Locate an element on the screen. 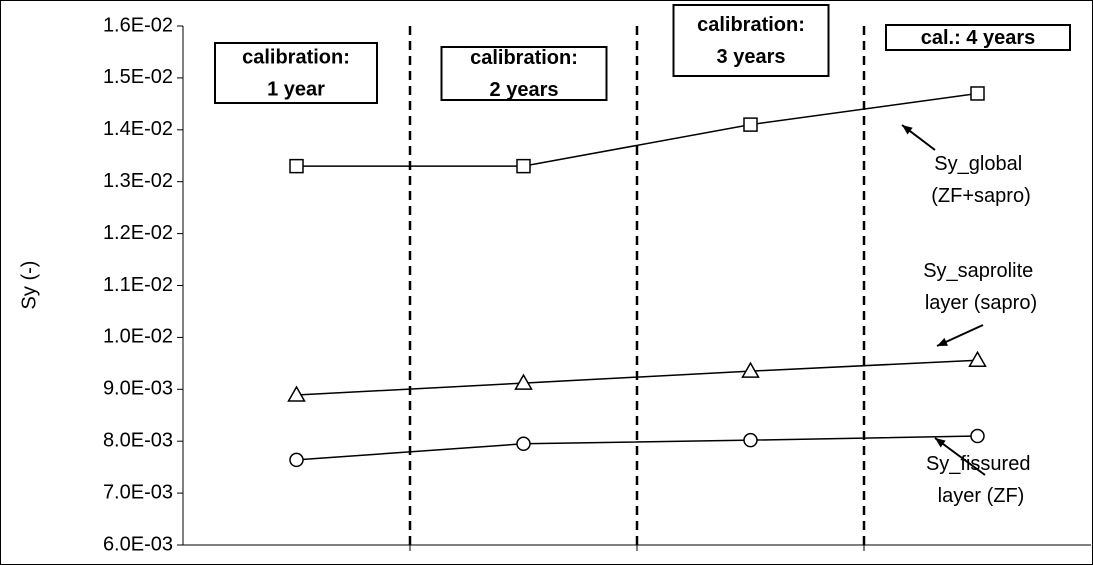  series-label-line: Sy_saprolite is located at coordinates (981, 271).